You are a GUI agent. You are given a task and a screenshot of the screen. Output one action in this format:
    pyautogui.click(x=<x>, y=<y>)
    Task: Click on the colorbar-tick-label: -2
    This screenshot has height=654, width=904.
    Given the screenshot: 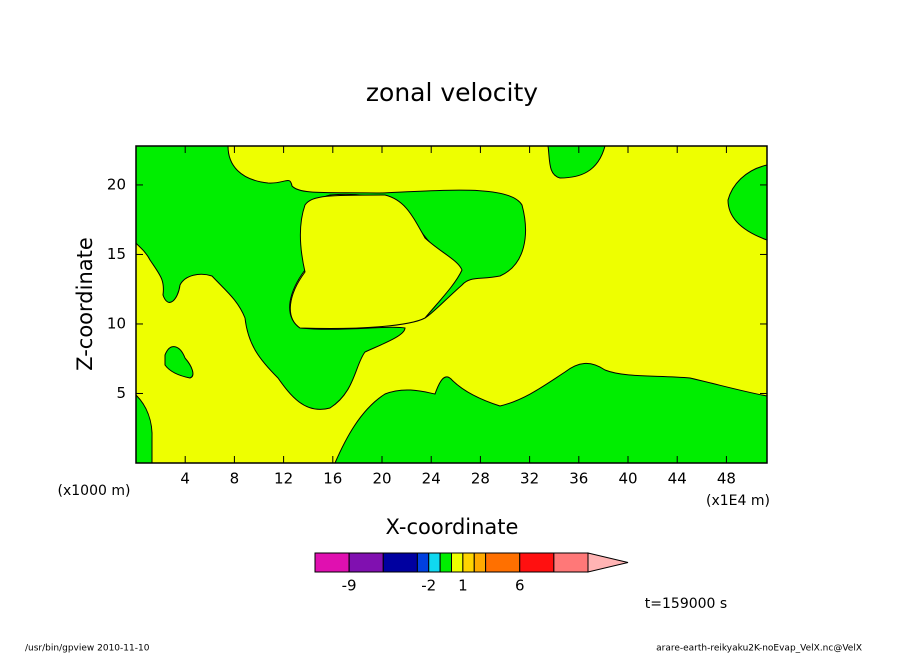 What is the action you would take?
    pyautogui.click(x=428, y=586)
    